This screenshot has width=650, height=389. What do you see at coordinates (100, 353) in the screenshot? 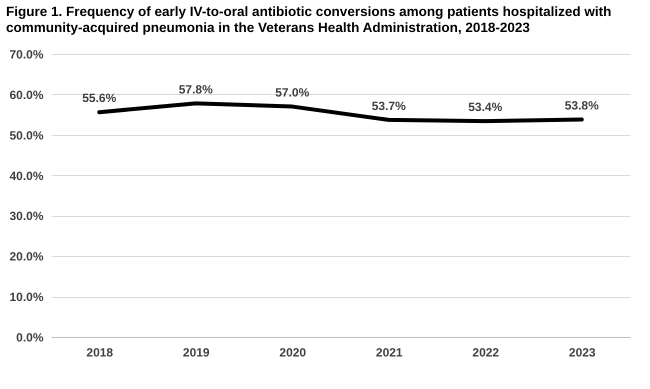
I see `x-tick-label: 2018` at bounding box center [100, 353].